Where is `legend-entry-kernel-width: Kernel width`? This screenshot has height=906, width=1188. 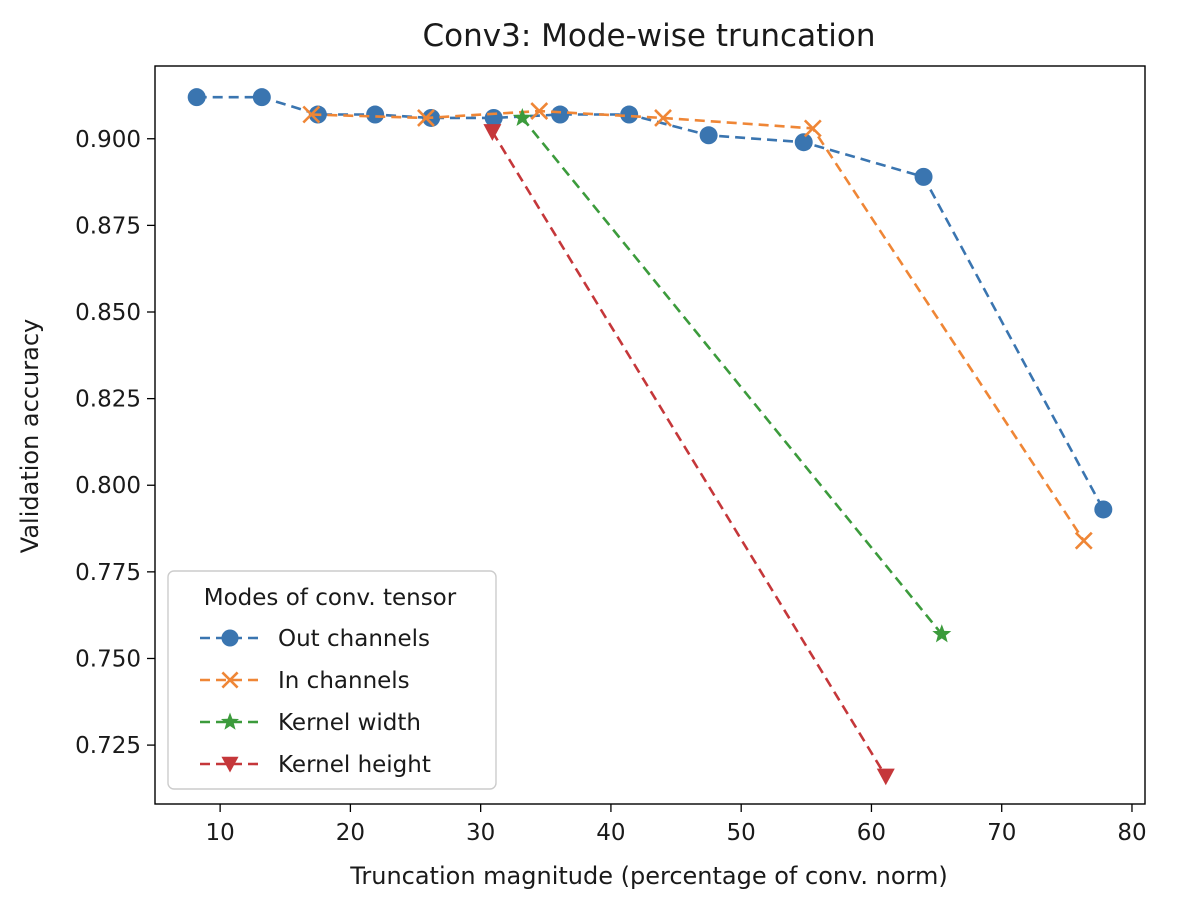 legend-entry-kernel-width: Kernel width is located at coordinates (310, 723).